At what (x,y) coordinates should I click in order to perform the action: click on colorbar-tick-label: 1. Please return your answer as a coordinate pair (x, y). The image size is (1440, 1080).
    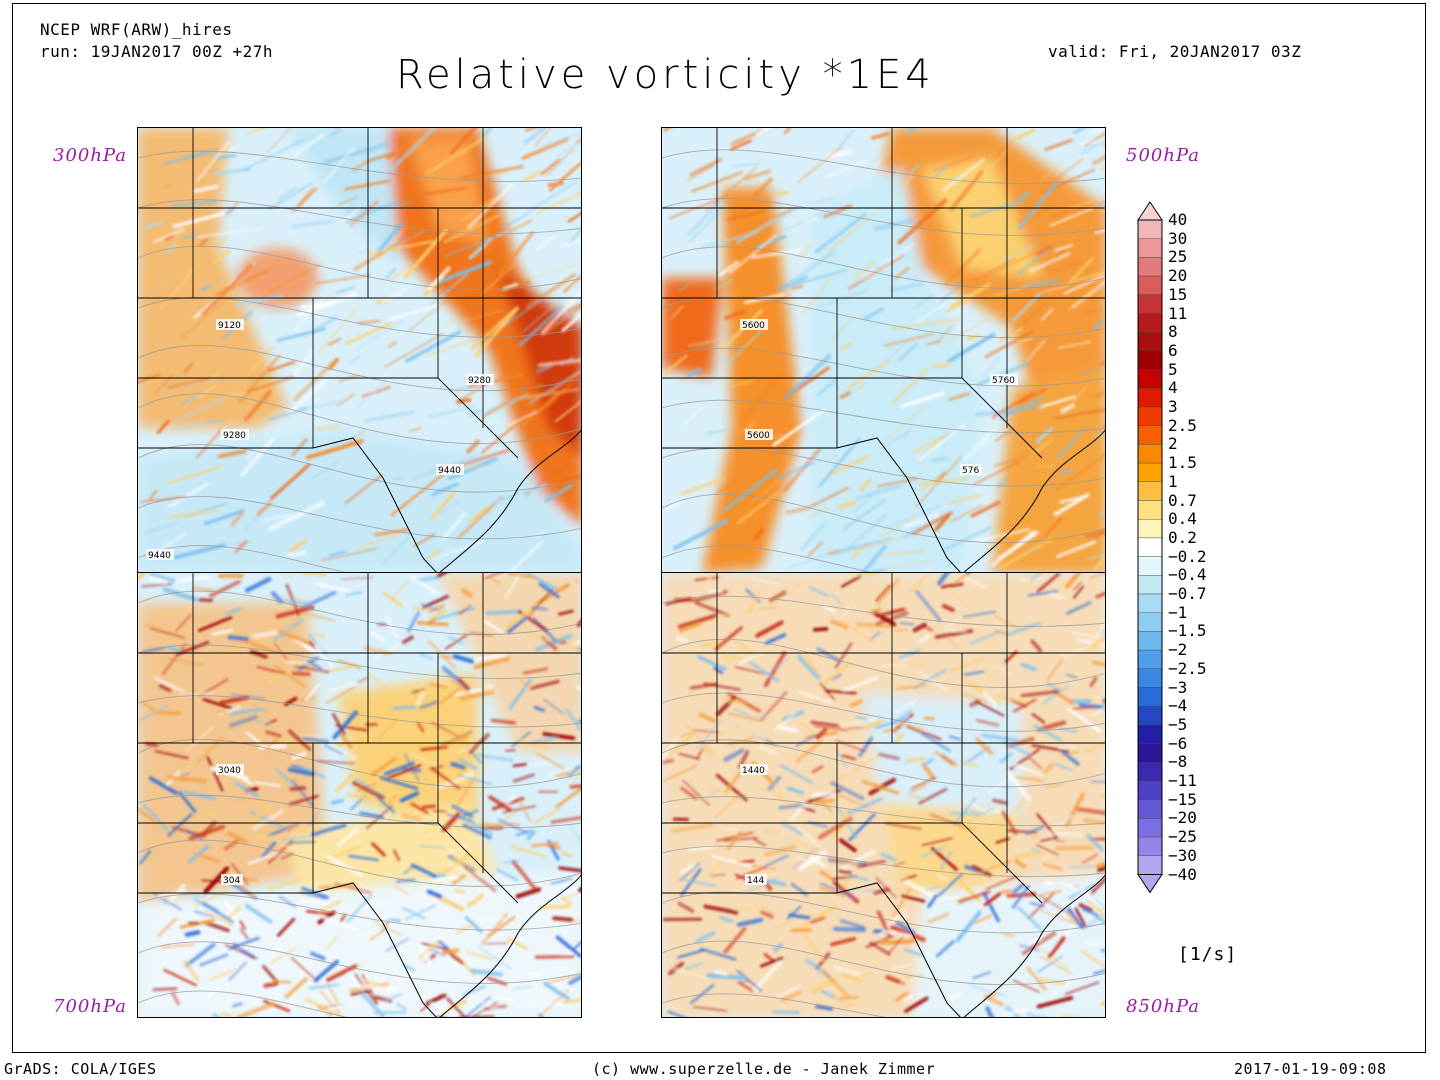
    Looking at the image, I should click on (1173, 481).